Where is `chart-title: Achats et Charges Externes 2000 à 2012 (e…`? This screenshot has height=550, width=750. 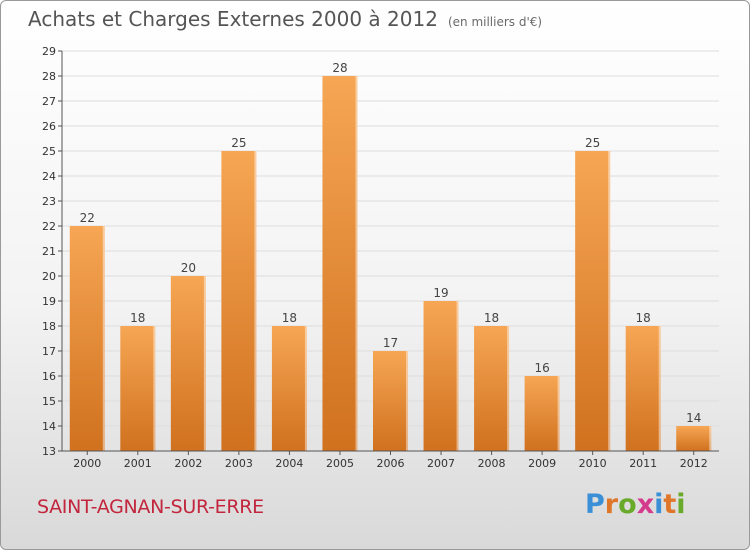 chart-title: Achats et Charges Externes 2000 à 2012 (e… is located at coordinates (285, 19).